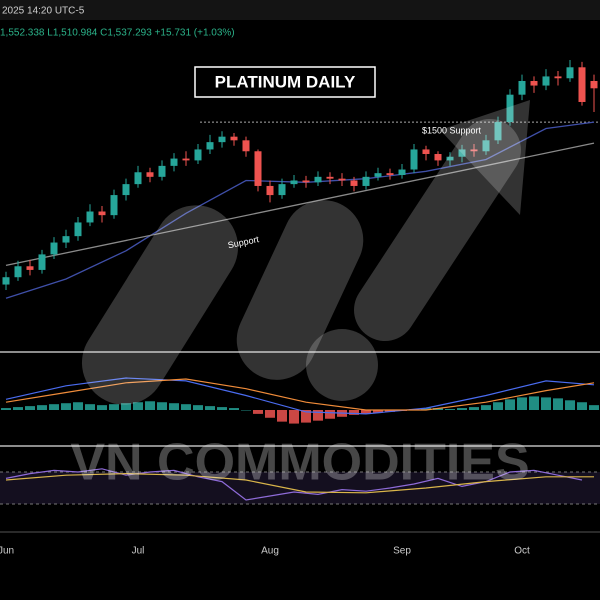 The image size is (600, 600). What do you see at coordinates (402, 551) in the screenshot?
I see `x-tick-label: Sep` at bounding box center [402, 551].